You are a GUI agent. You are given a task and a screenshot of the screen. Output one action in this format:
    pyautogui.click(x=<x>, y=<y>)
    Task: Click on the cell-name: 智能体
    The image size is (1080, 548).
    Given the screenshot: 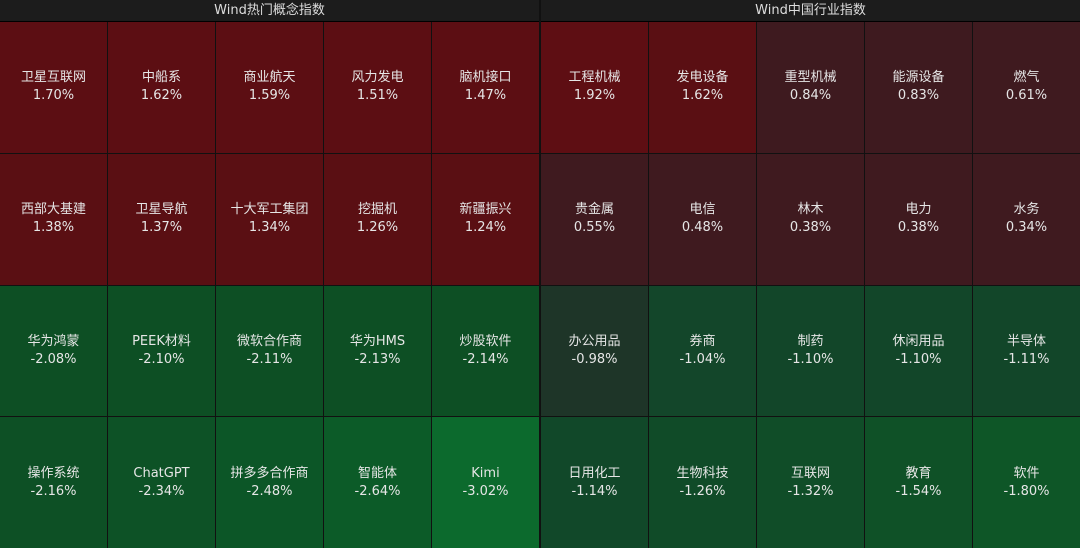 What is the action you would take?
    pyautogui.click(x=377, y=473)
    